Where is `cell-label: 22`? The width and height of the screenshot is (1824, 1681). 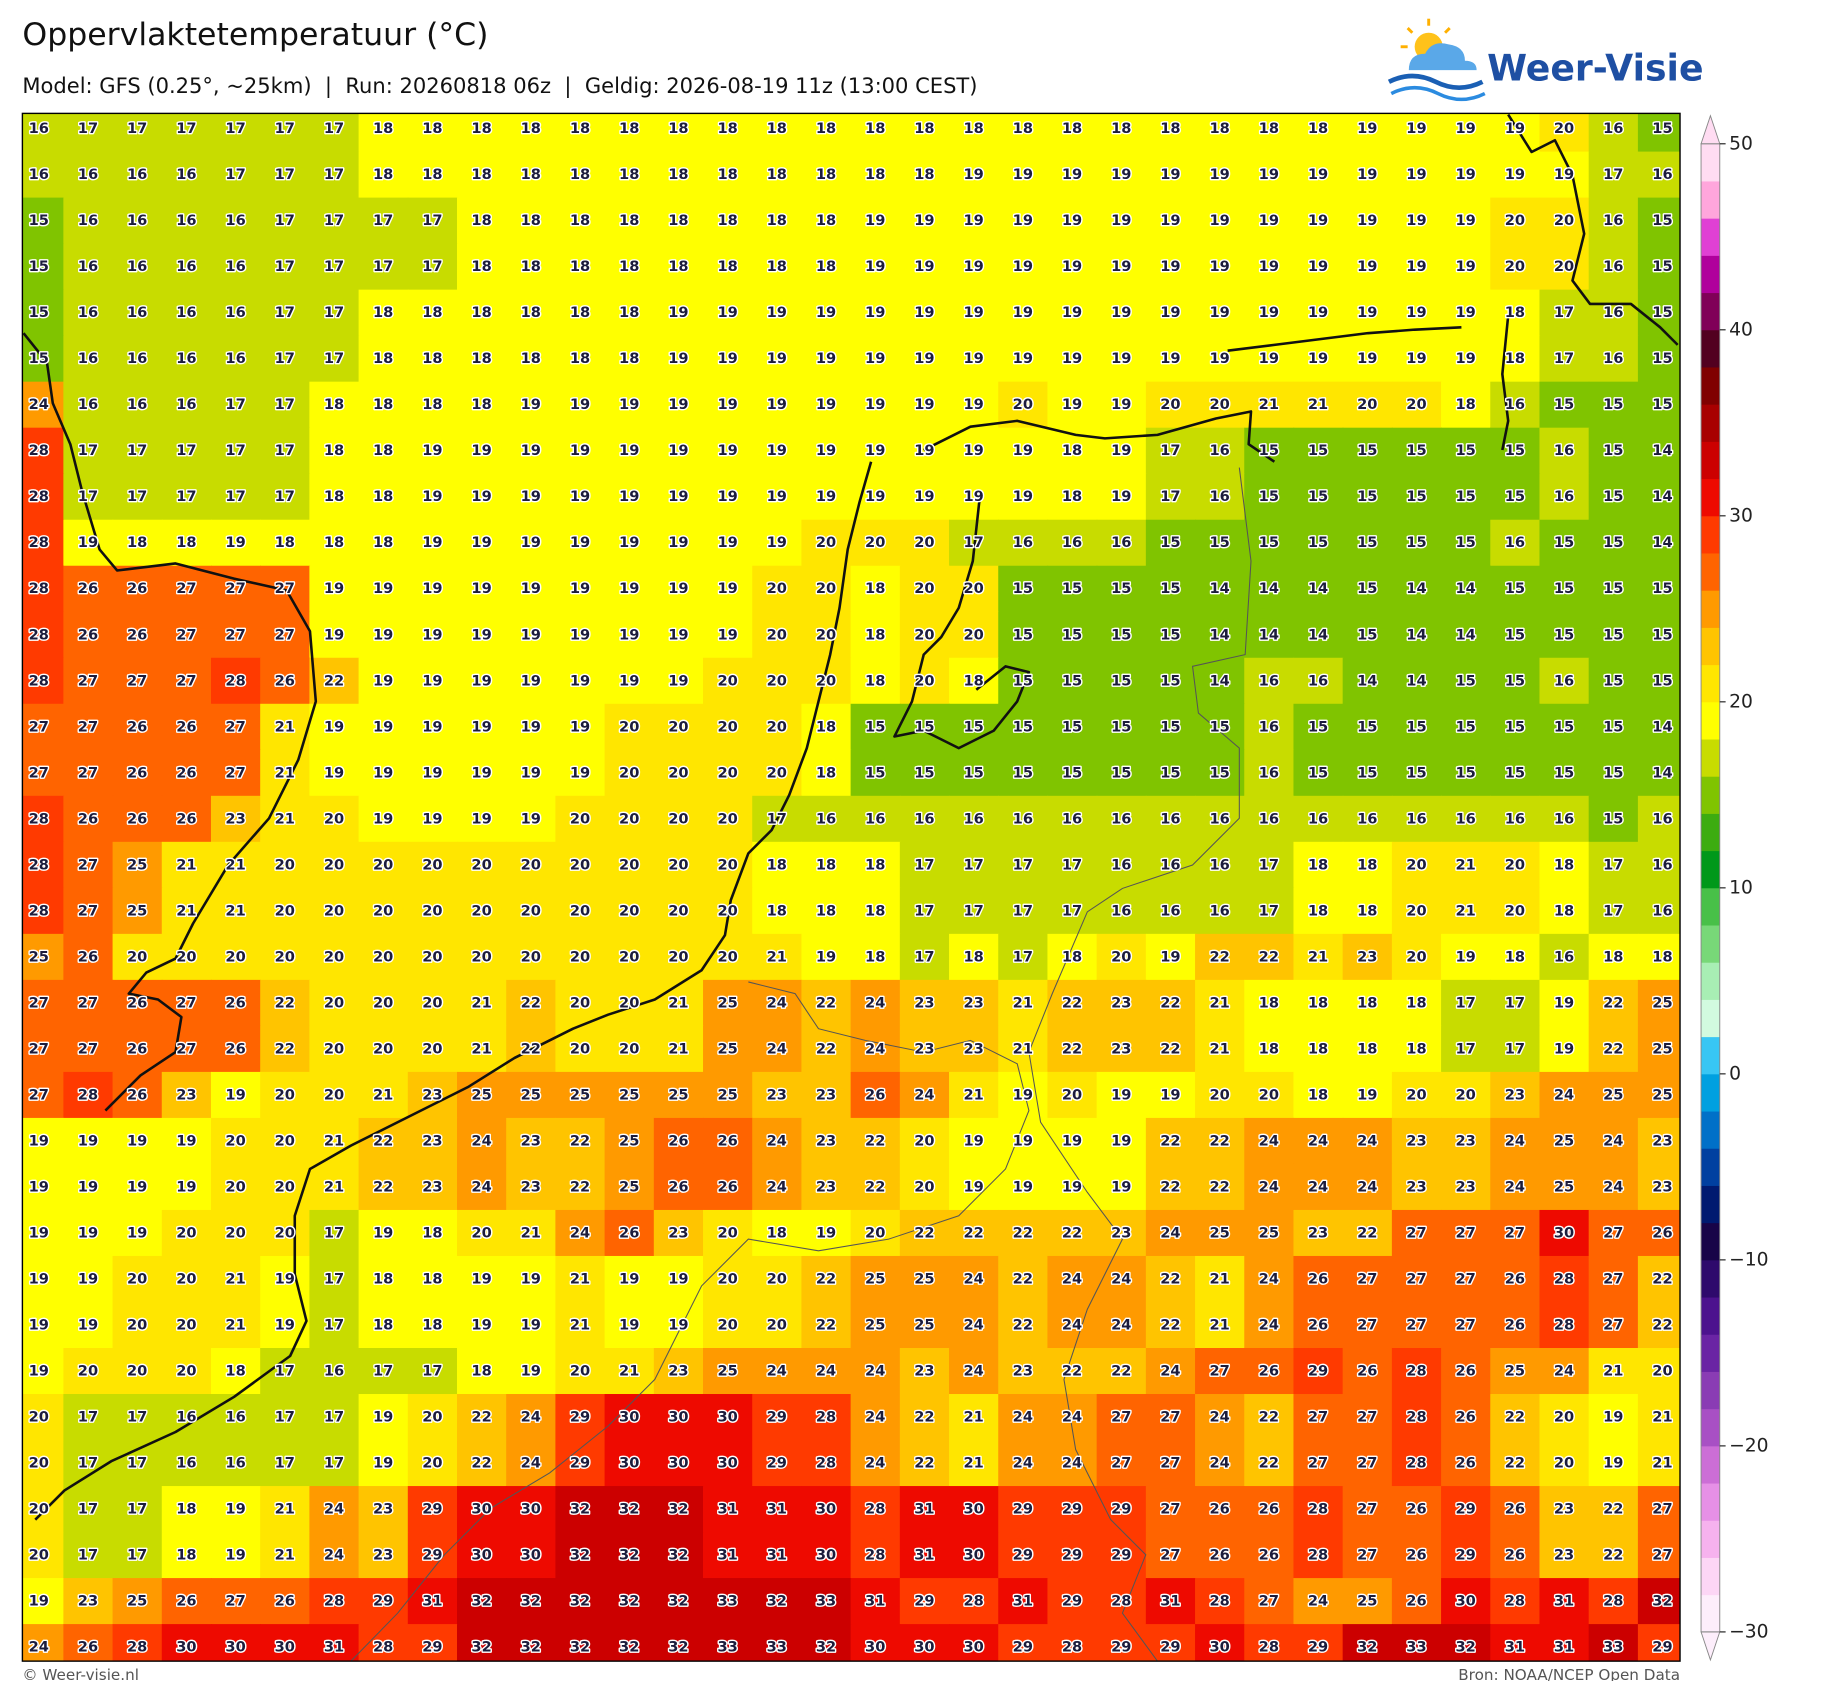 cell-label: 22 is located at coordinates (481, 1463).